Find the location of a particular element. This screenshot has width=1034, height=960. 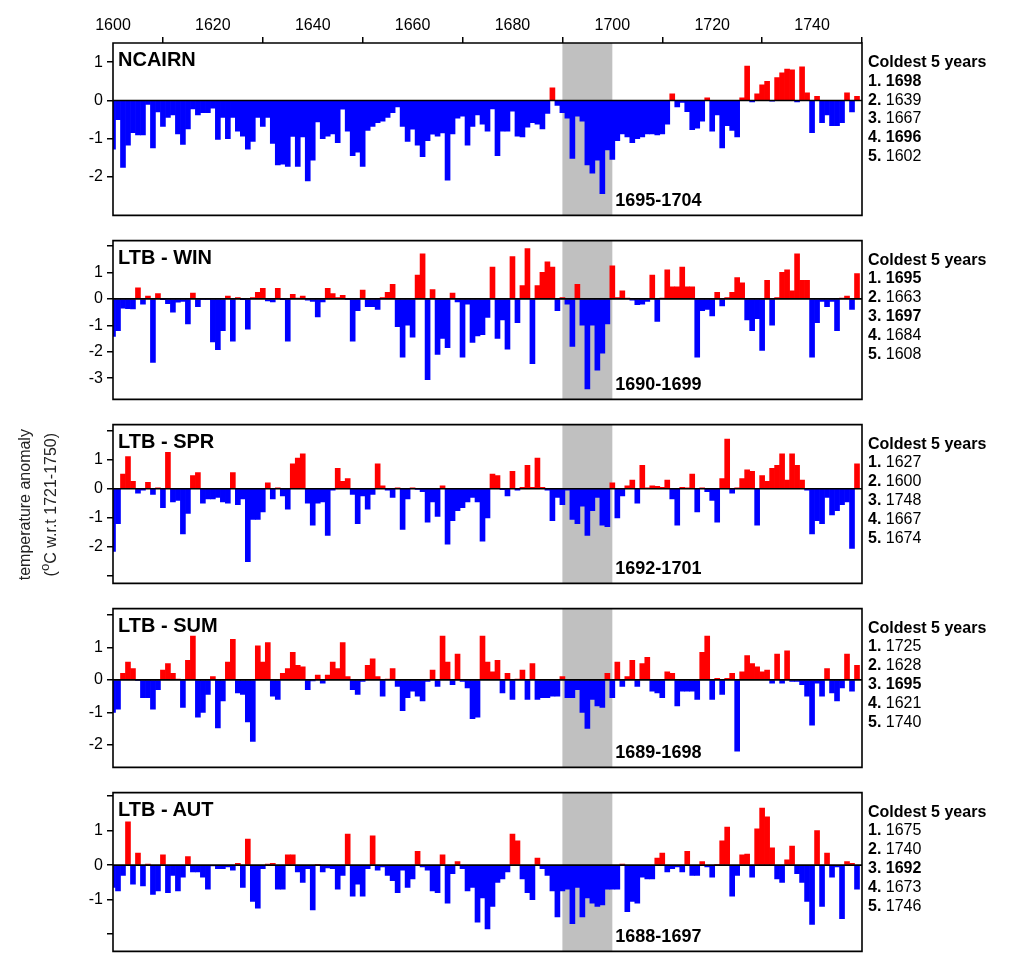

x-tick-label: 1720 is located at coordinates (712, 24).